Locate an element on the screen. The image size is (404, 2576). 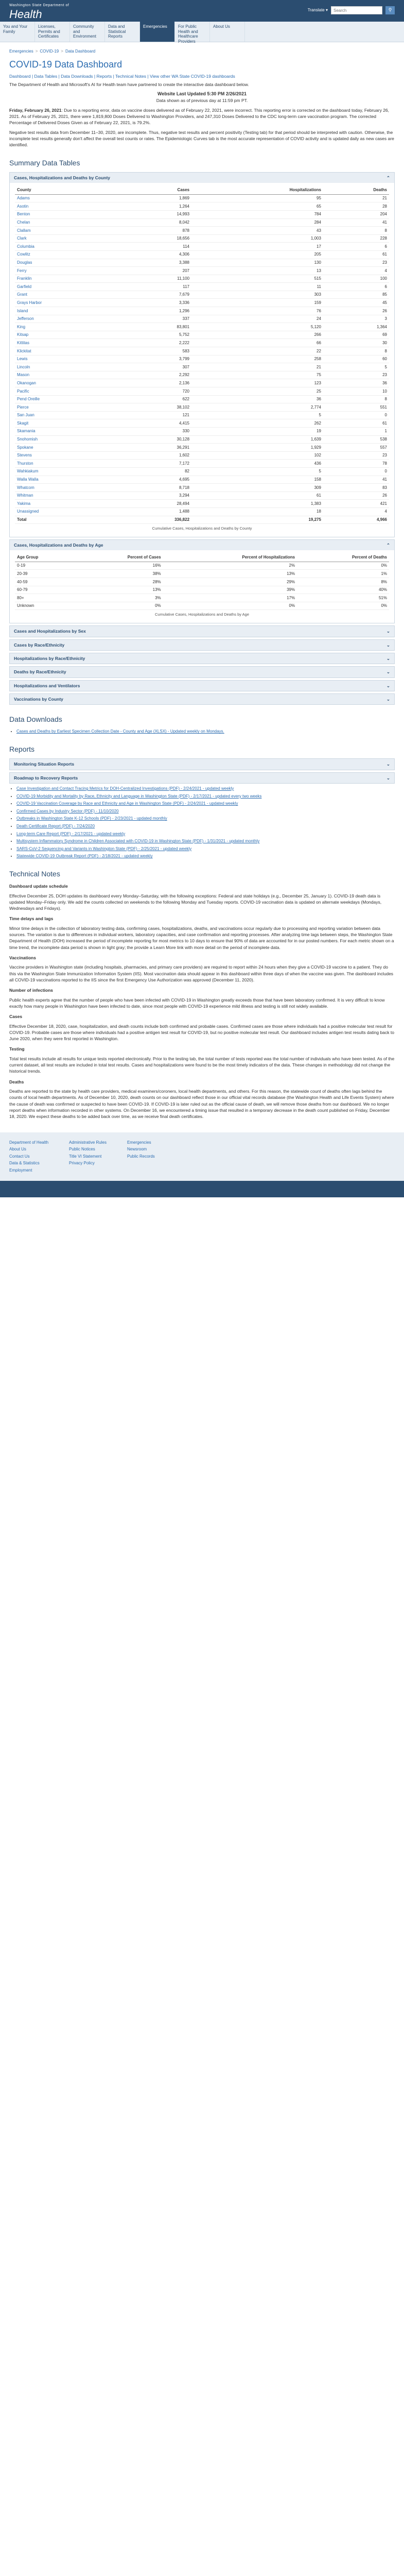
footer-link: Public Notices is located at coordinates (82, 1149).